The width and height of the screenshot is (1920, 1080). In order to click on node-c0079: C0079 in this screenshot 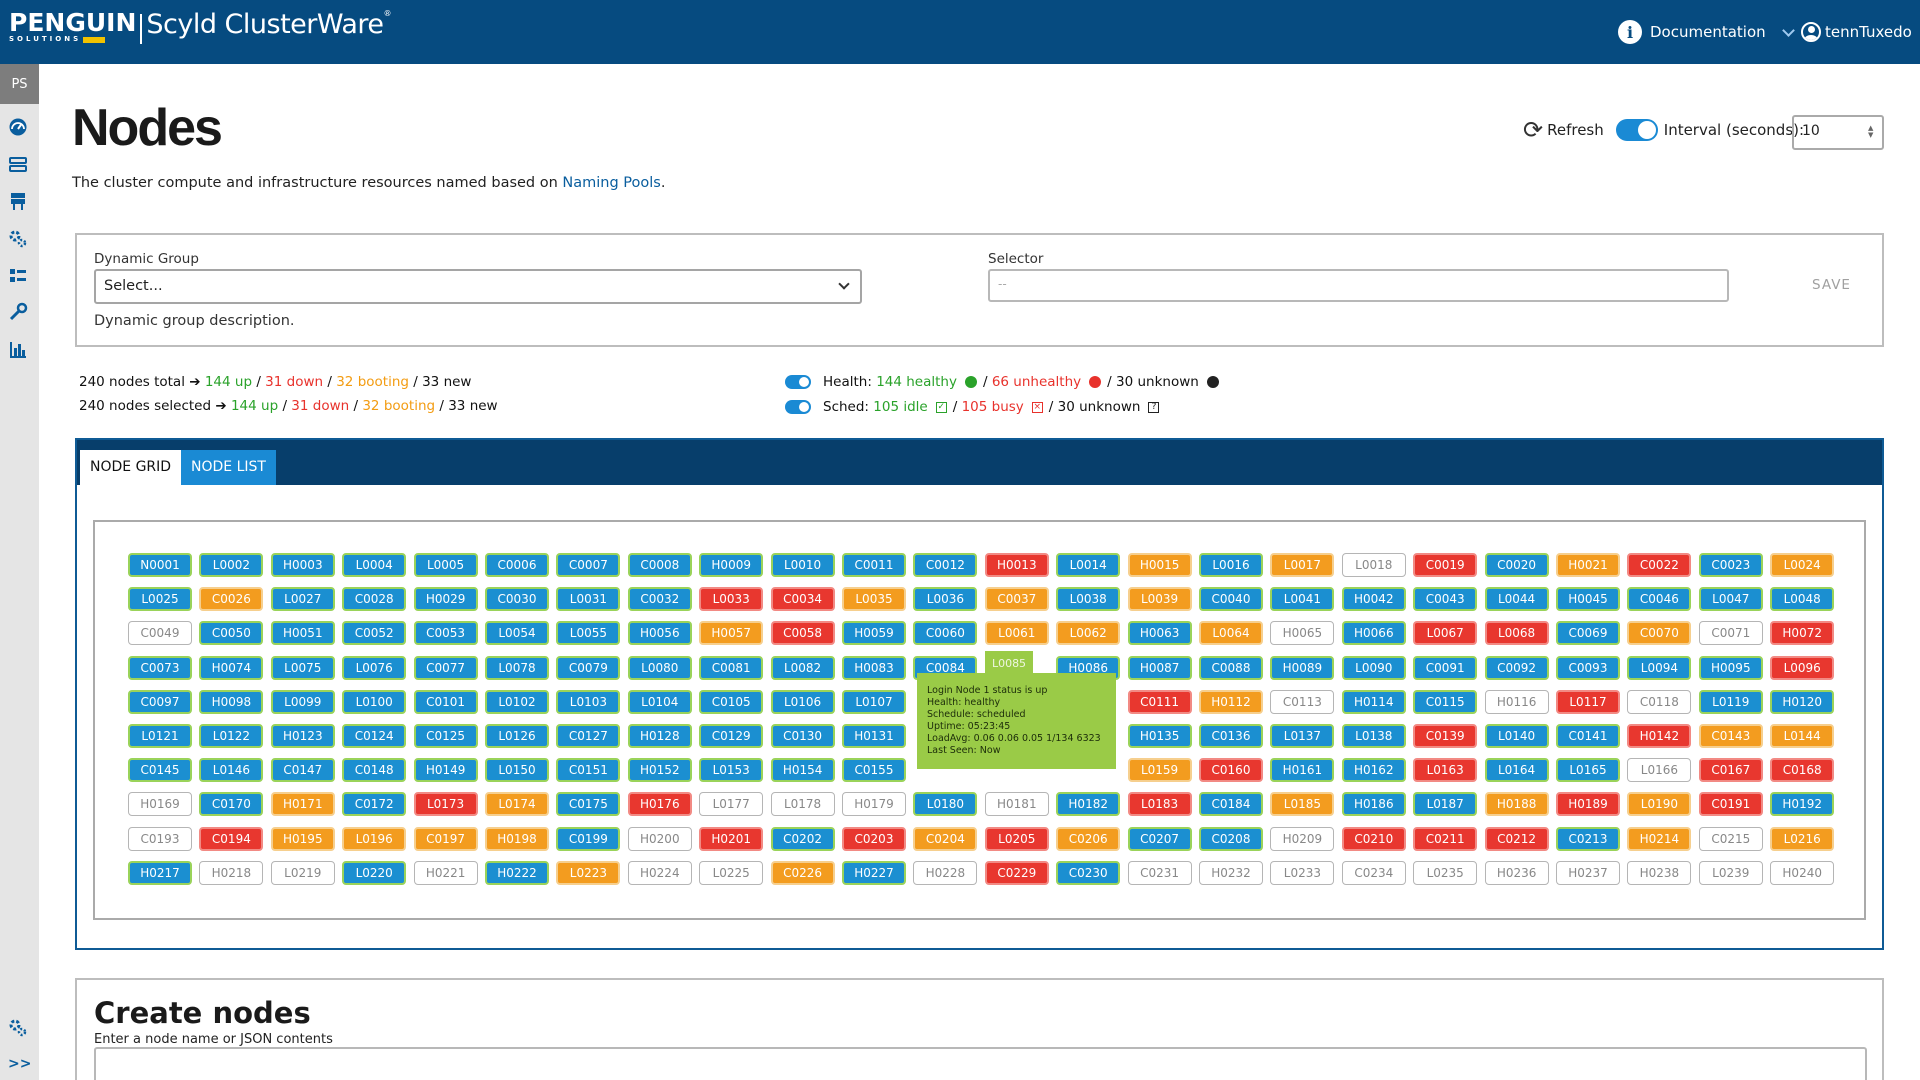, I will do `click(588, 667)`.